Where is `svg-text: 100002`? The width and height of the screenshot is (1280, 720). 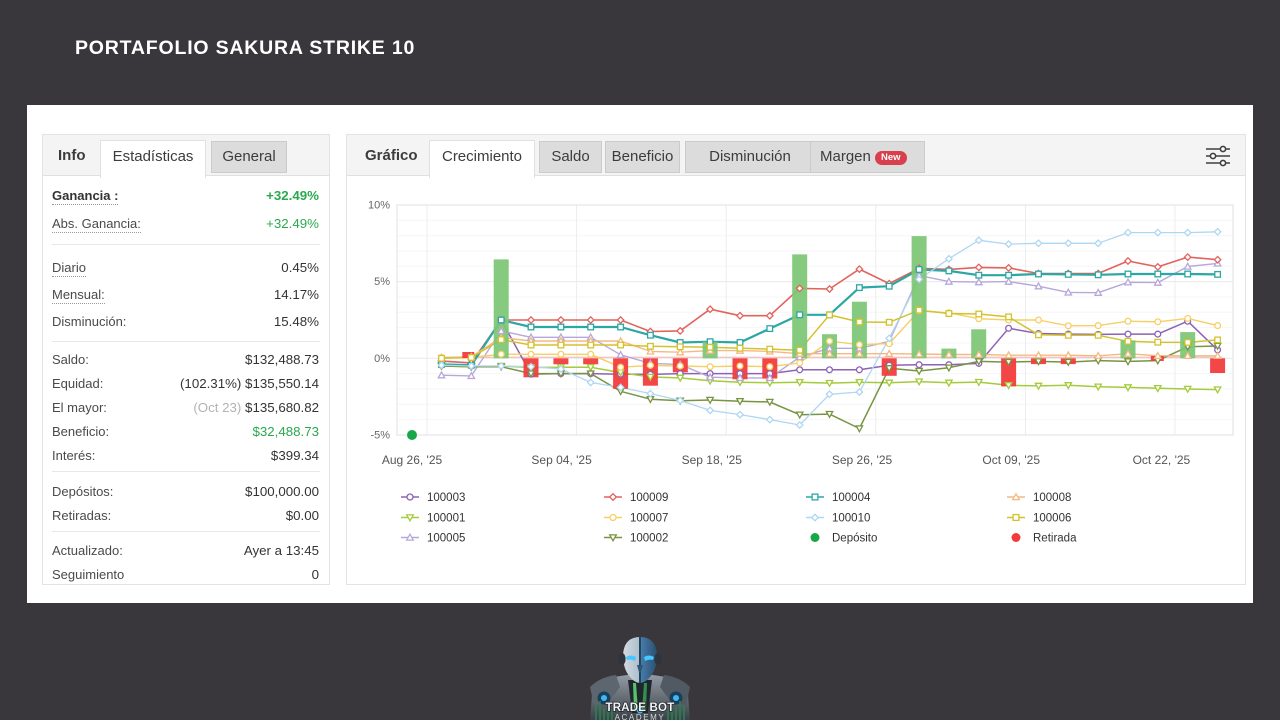
svg-text: 100002 is located at coordinates (649, 539).